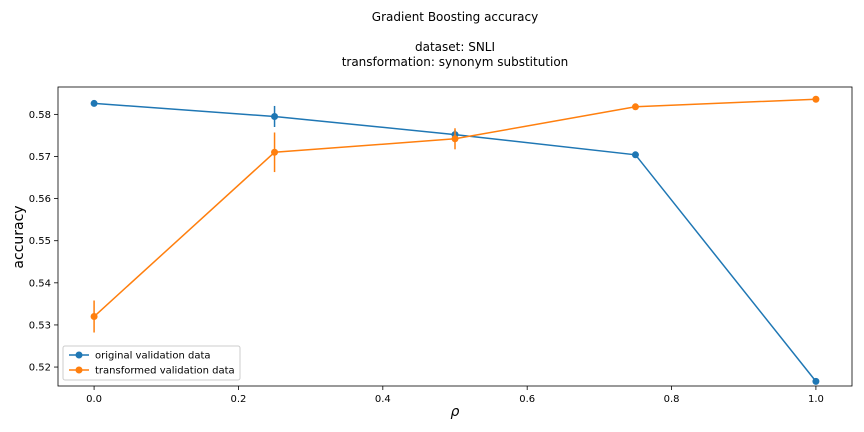  Describe the element at coordinates (527, 399) in the screenshot. I see `x-tick-label: 0.6` at that location.